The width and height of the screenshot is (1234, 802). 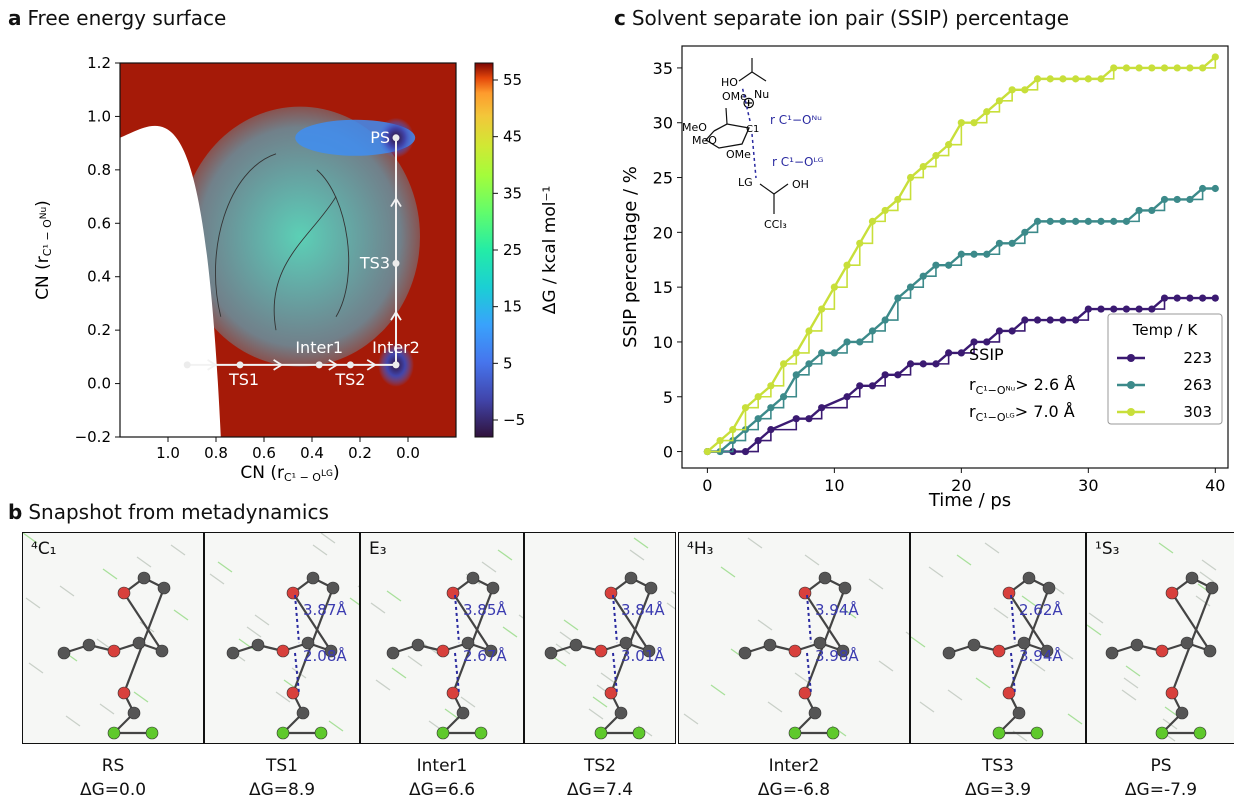 I want to click on colorbar-tick-label: 55, so click(x=512, y=80).